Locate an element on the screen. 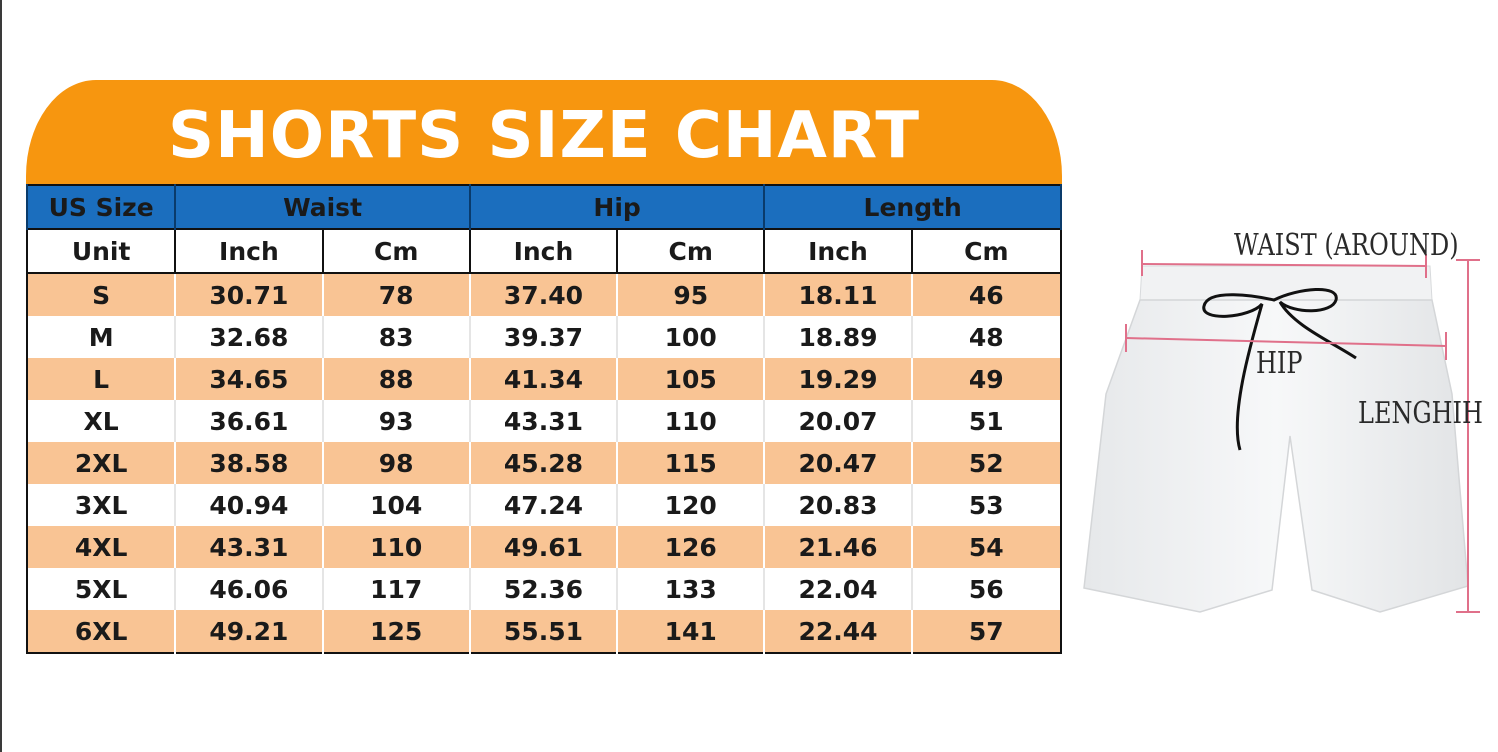  cell-hip-inch: 37.40 is located at coordinates (543, 294).